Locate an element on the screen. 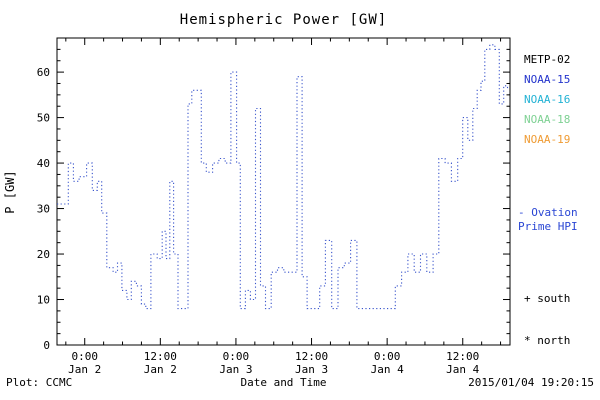 The height and width of the screenshot is (400, 600). ovation-prime-label-line2: Prime HPI is located at coordinates (548, 226).